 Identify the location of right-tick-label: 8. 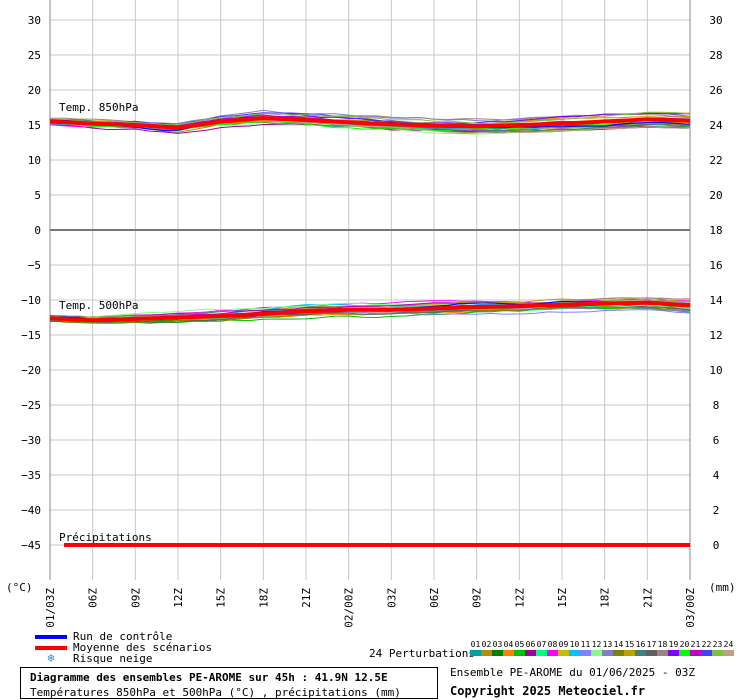
(716, 405).